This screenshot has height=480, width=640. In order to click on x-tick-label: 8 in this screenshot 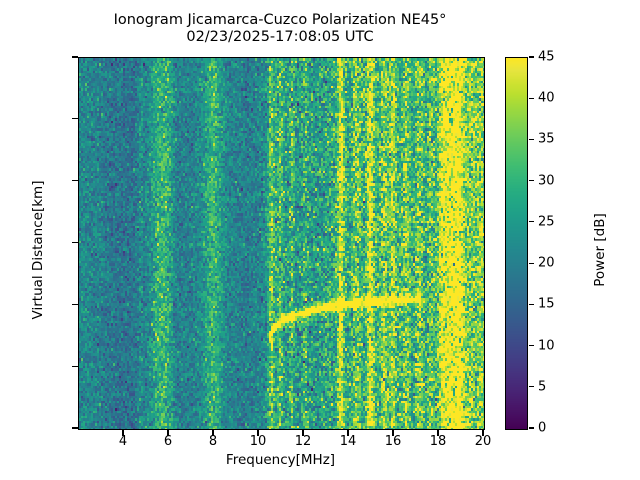, I will do `click(213, 441)`.